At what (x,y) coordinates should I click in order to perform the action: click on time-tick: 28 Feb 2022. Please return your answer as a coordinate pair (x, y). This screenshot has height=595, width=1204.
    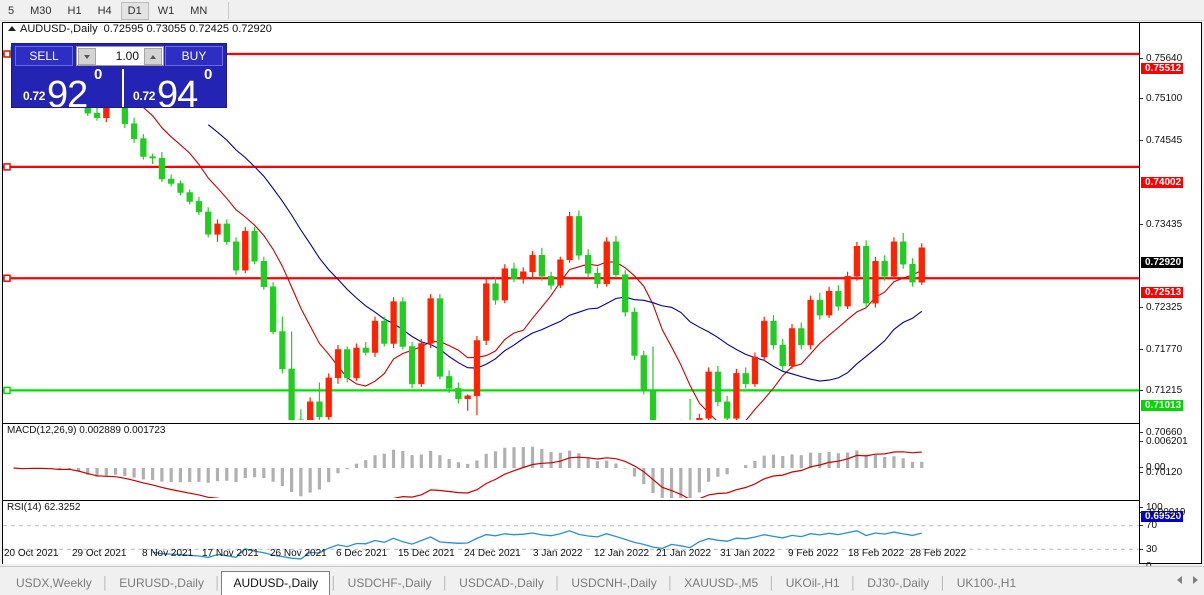
    Looking at the image, I should click on (938, 553).